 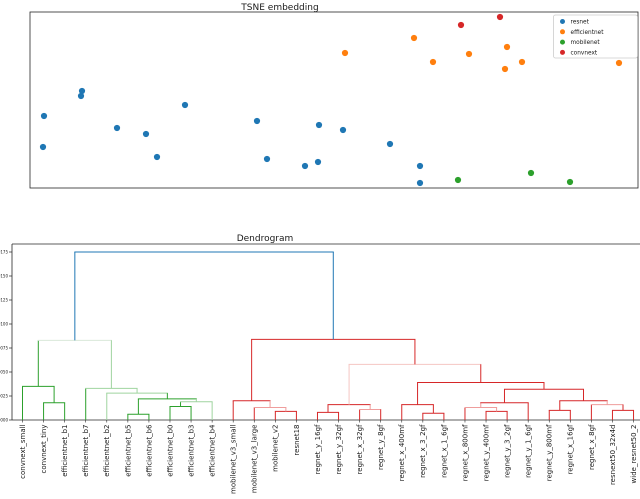 I want to click on y-tick-label: 0.00000, so click(x=4, y=420).